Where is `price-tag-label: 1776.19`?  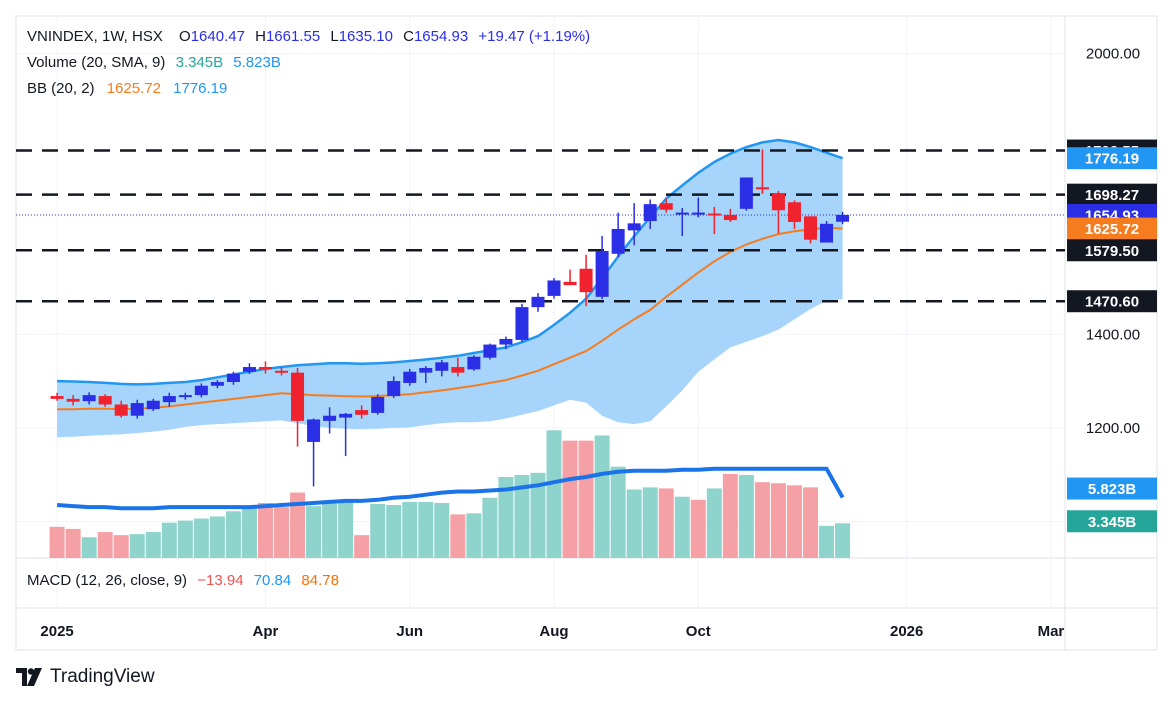 price-tag-label: 1776.19 is located at coordinates (1112, 159).